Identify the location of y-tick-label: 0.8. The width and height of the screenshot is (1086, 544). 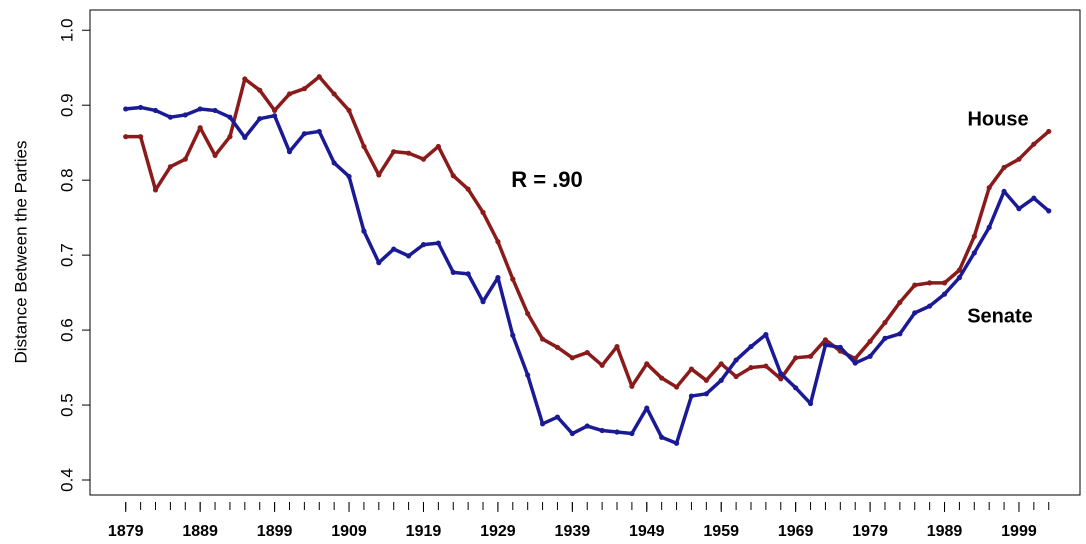
(66, 180).